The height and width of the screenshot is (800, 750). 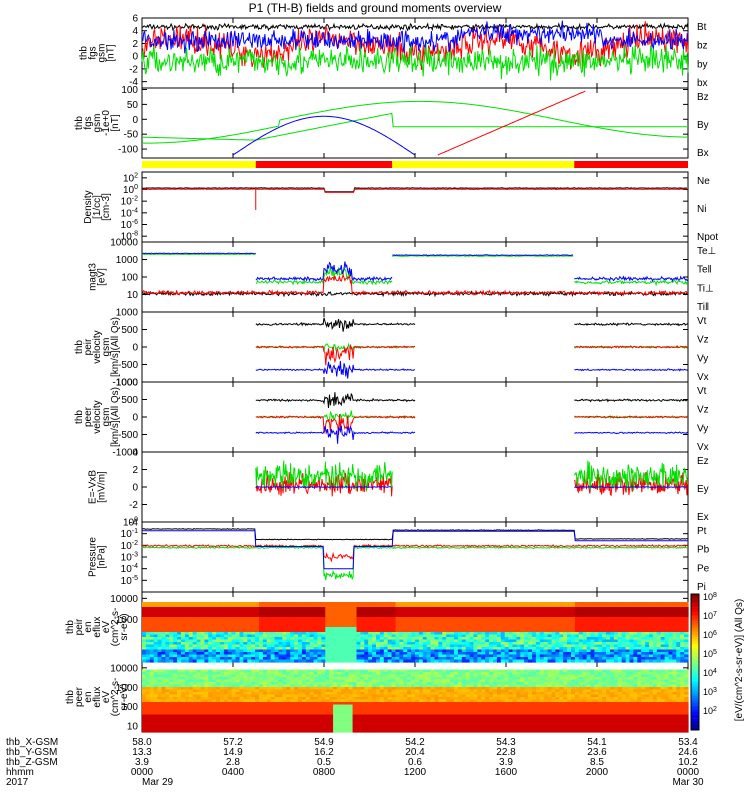 I want to click on y-tick-label: 2, so click(x=135, y=44).